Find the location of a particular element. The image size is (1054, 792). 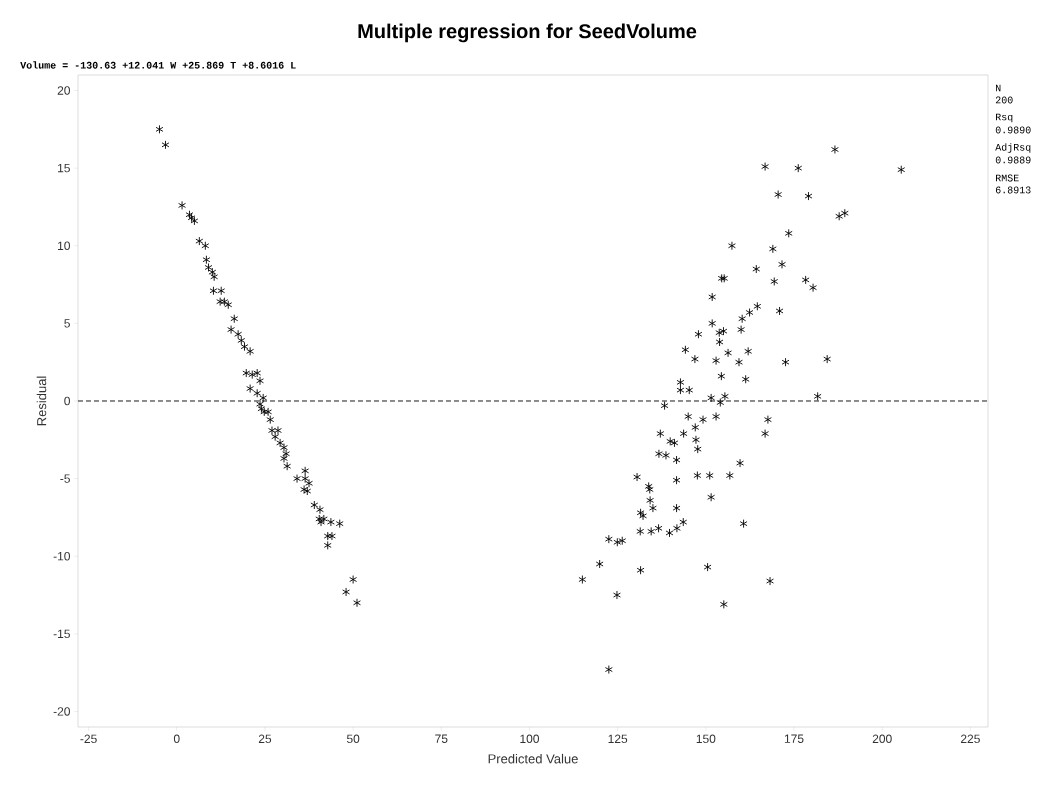

x-tick-label: 125 is located at coordinates (618, 739).